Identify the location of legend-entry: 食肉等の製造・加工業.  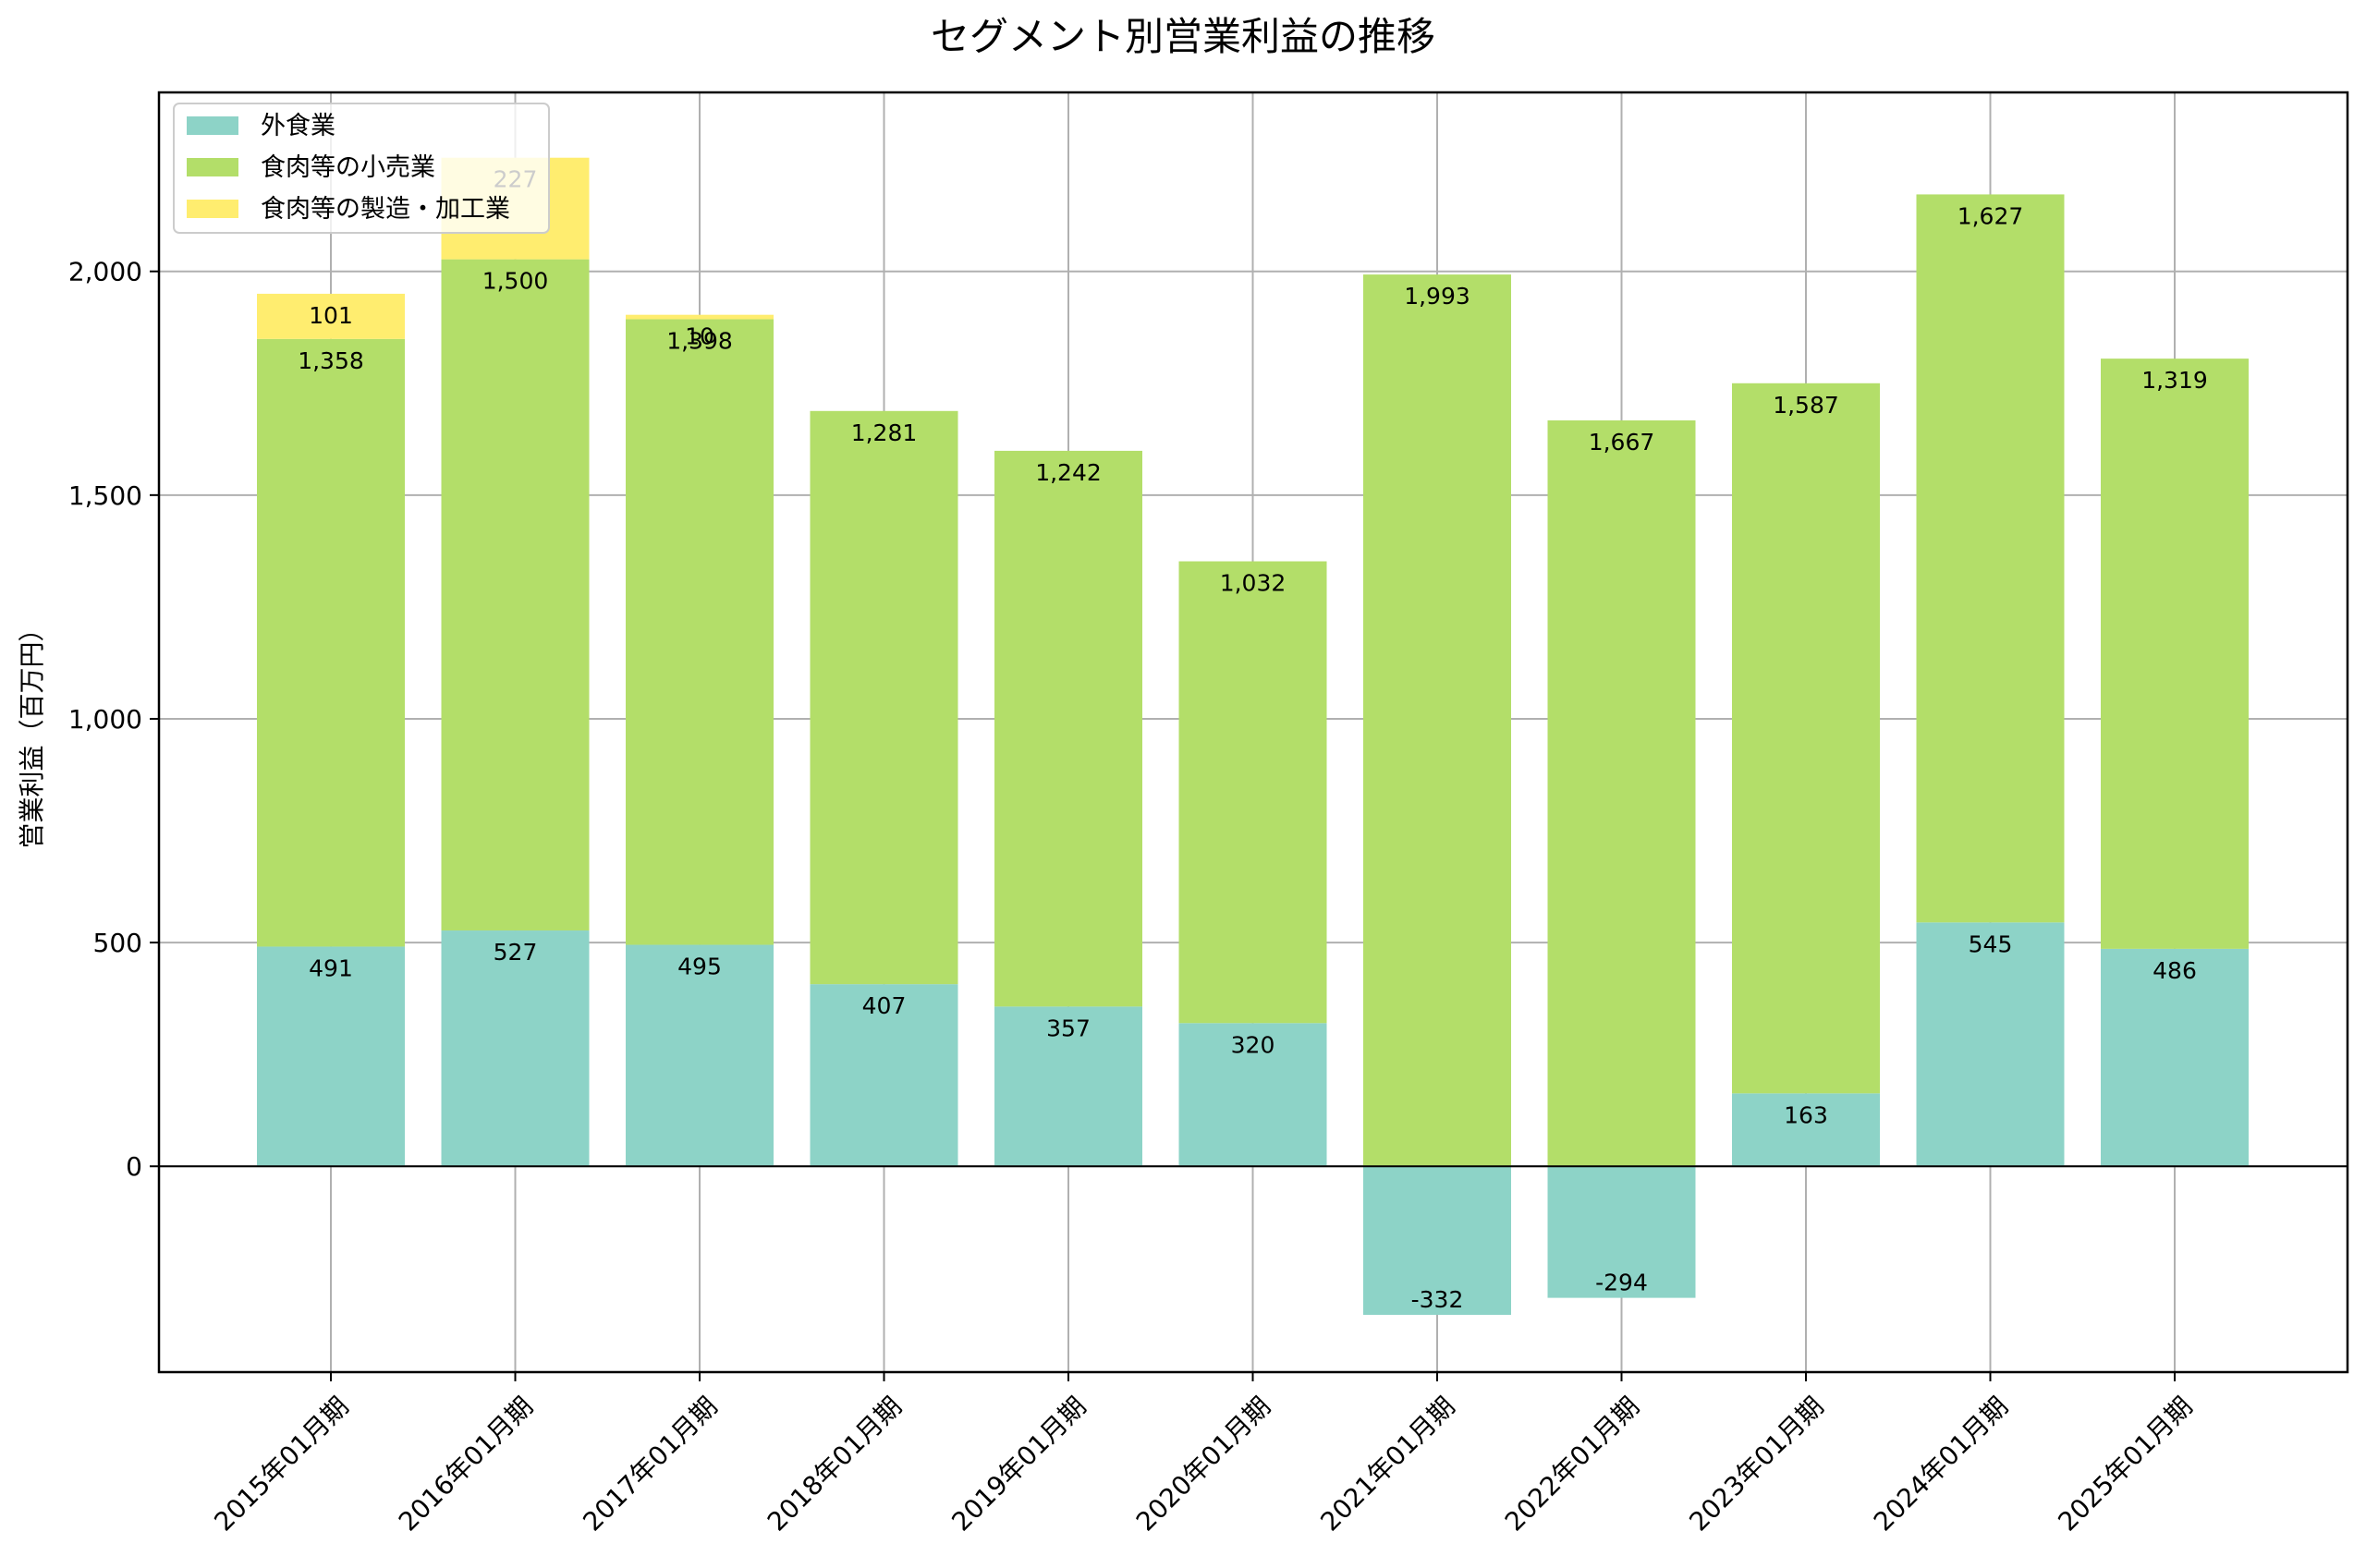
(385, 209).